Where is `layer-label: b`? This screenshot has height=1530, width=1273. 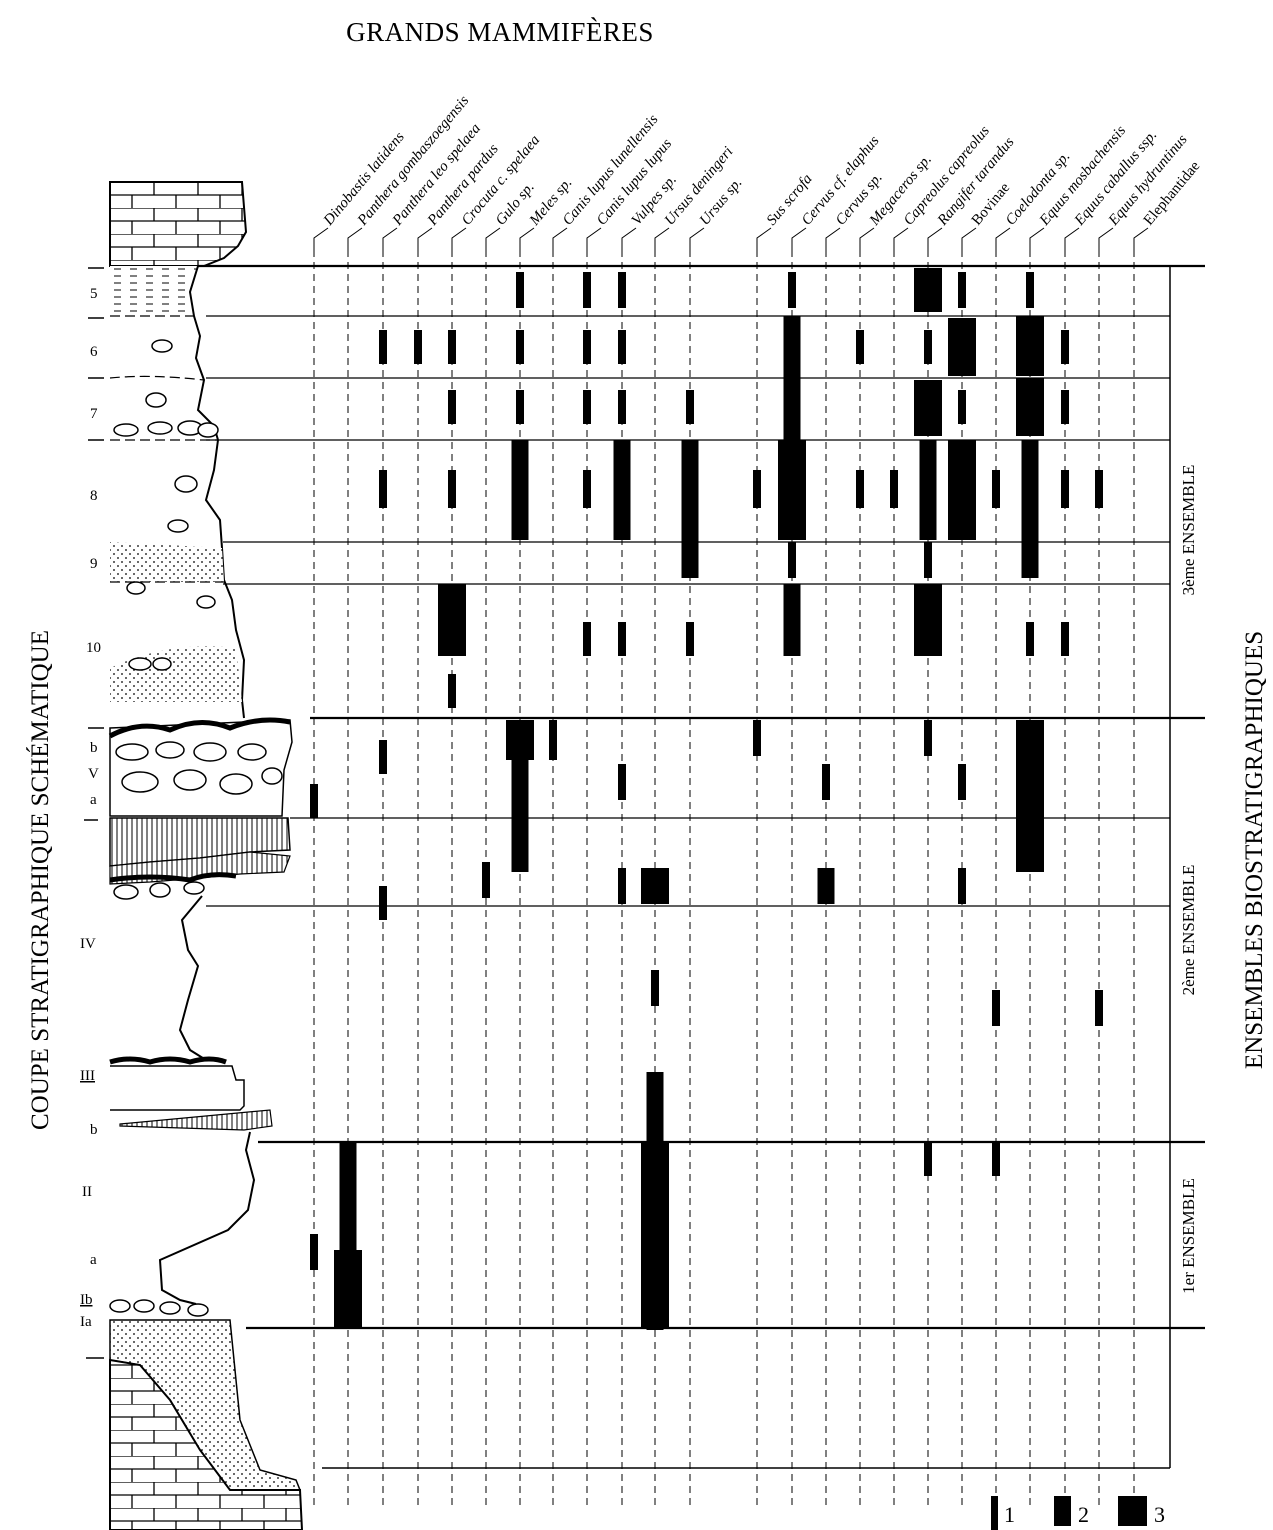 layer-label: b is located at coordinates (94, 748).